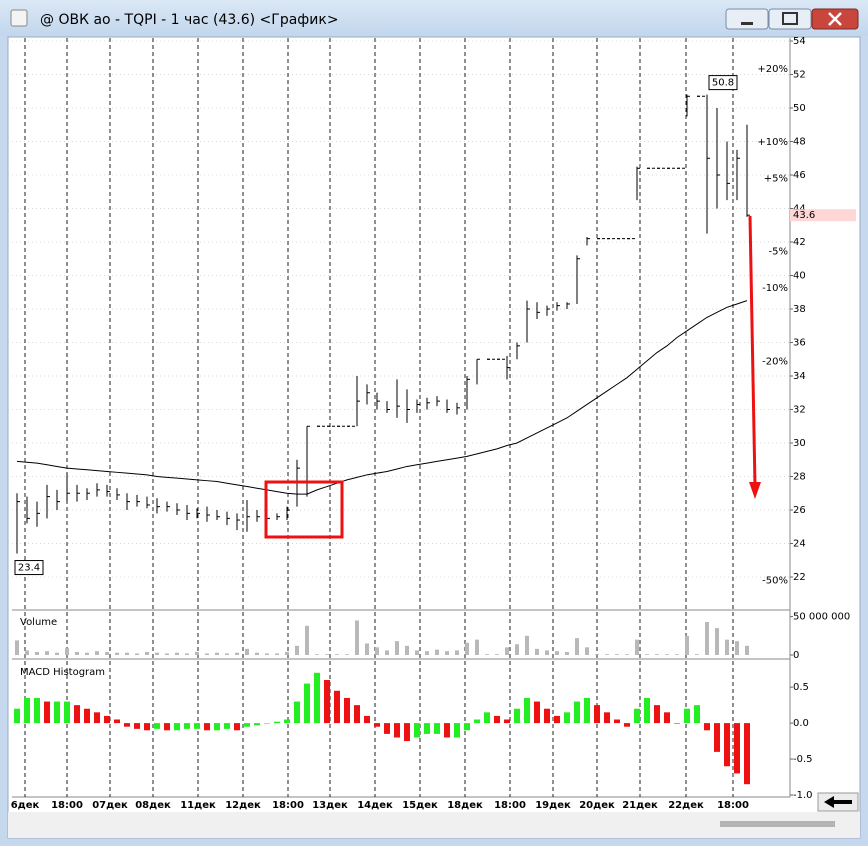  Describe the element at coordinates (777, 824) in the screenshot. I see `scrollbar-thumb` at that location.